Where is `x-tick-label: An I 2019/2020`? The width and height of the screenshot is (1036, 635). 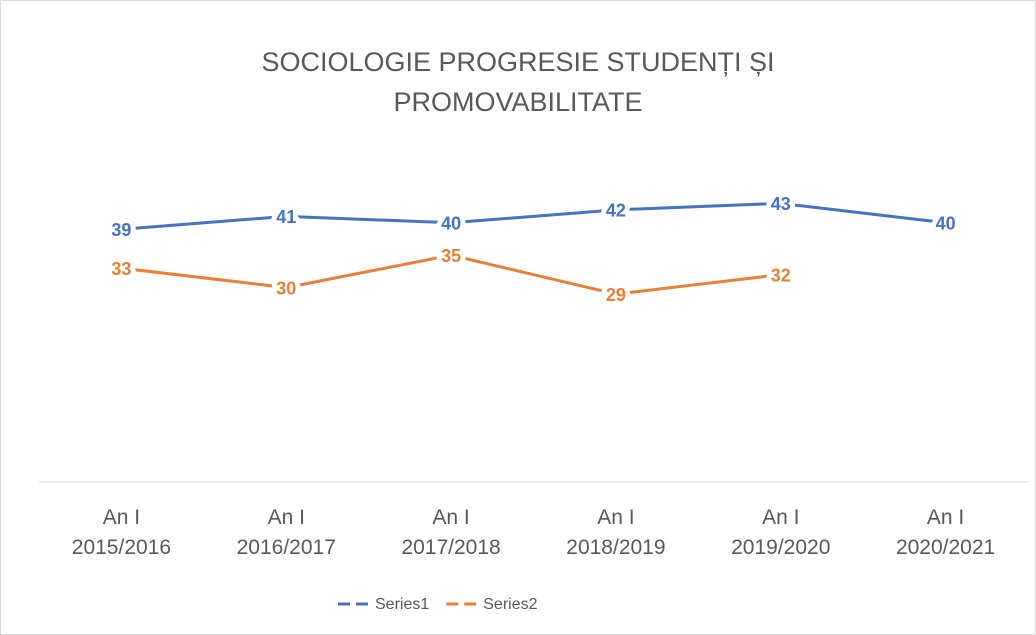
x-tick-label: An I 2019/2020 is located at coordinates (781, 532).